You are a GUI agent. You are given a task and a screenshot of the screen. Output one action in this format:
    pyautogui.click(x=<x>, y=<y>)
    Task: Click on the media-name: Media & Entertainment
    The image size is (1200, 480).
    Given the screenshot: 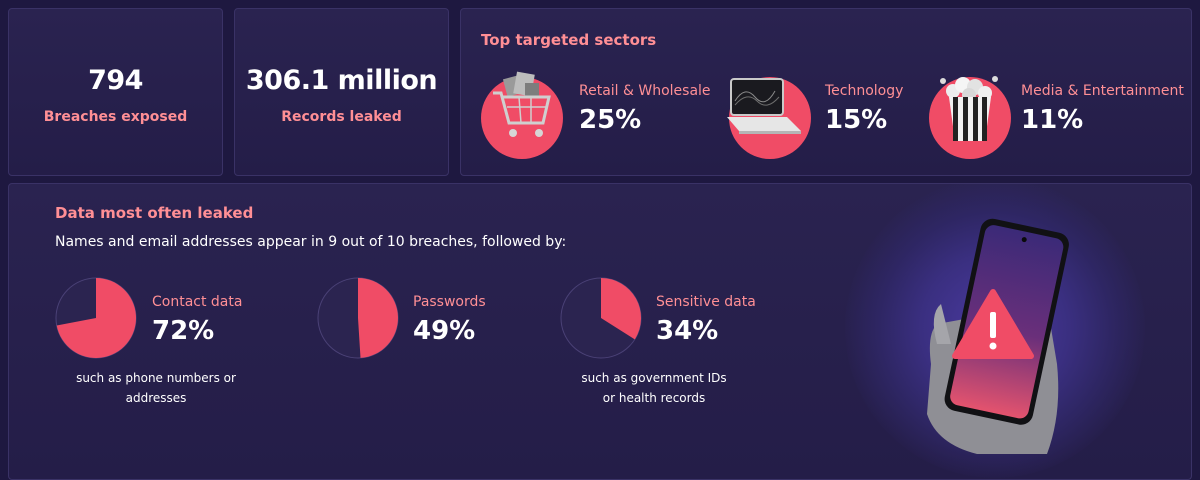 What is the action you would take?
    pyautogui.click(x=1102, y=91)
    